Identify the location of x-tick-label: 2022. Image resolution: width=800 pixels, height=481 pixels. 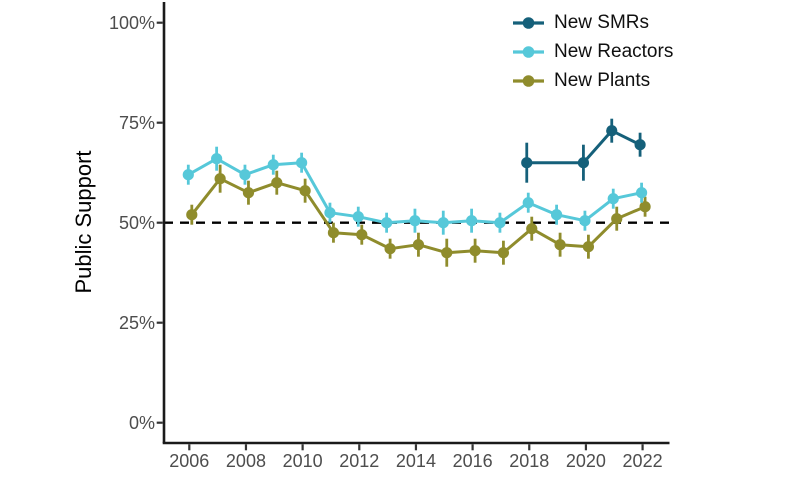
(643, 461).